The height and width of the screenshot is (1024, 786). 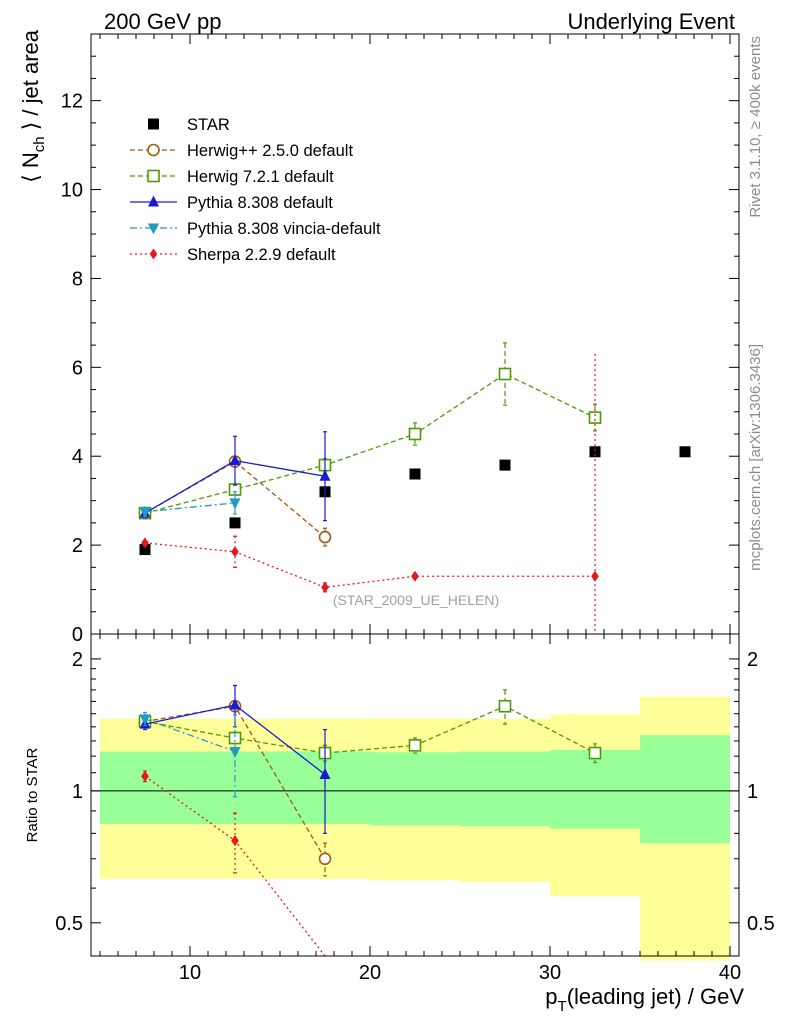 I want to click on ratio-tick-label-right: 1, so click(x=752, y=792).